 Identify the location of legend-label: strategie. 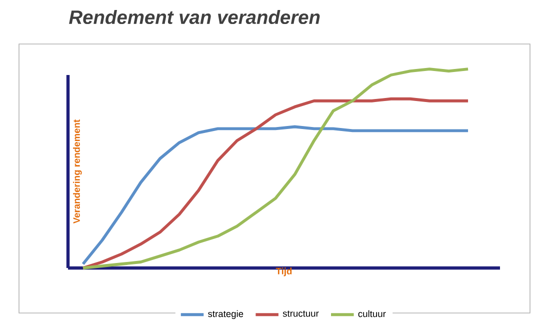
(226, 314).